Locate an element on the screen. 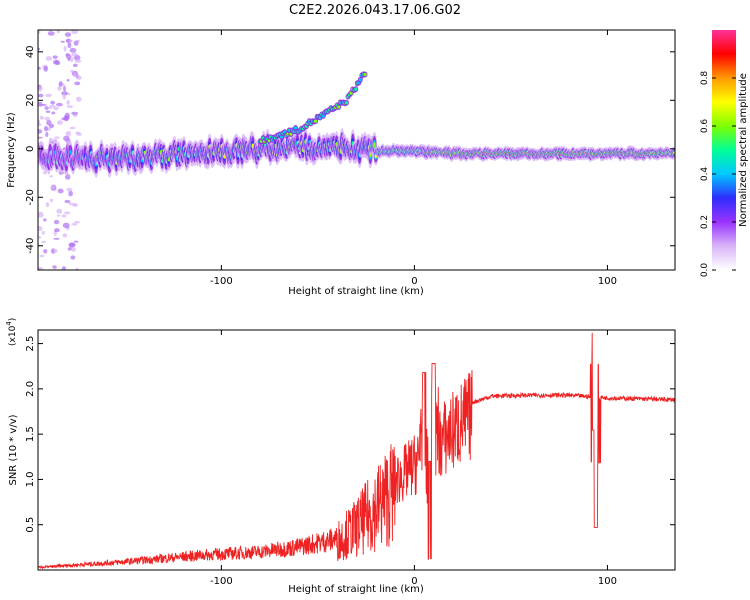  colorbar-tick-label: 0.4 is located at coordinates (705, 174).